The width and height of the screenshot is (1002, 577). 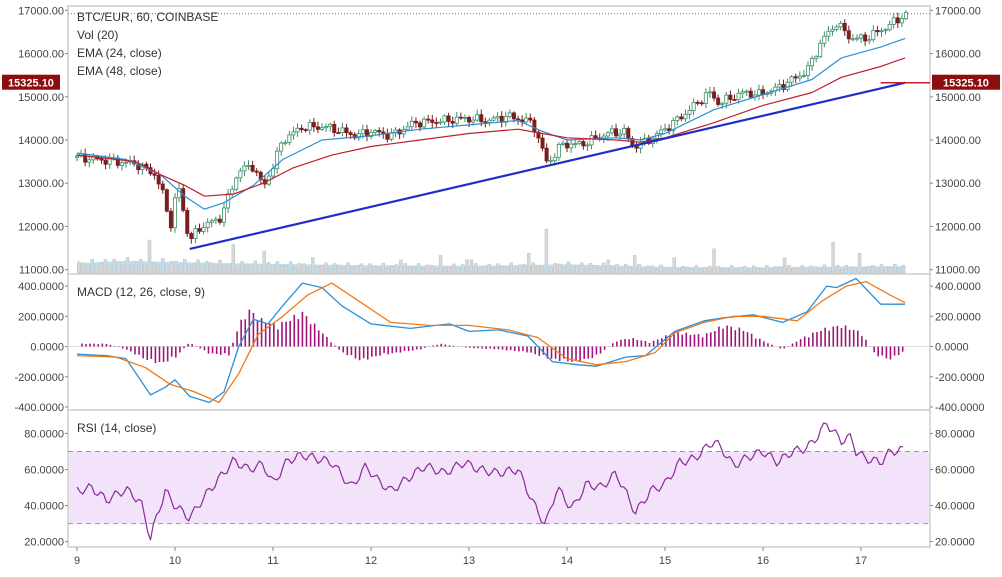 What do you see at coordinates (117, 428) in the screenshot?
I see `legend-rsi: RSI (14, close)` at bounding box center [117, 428].